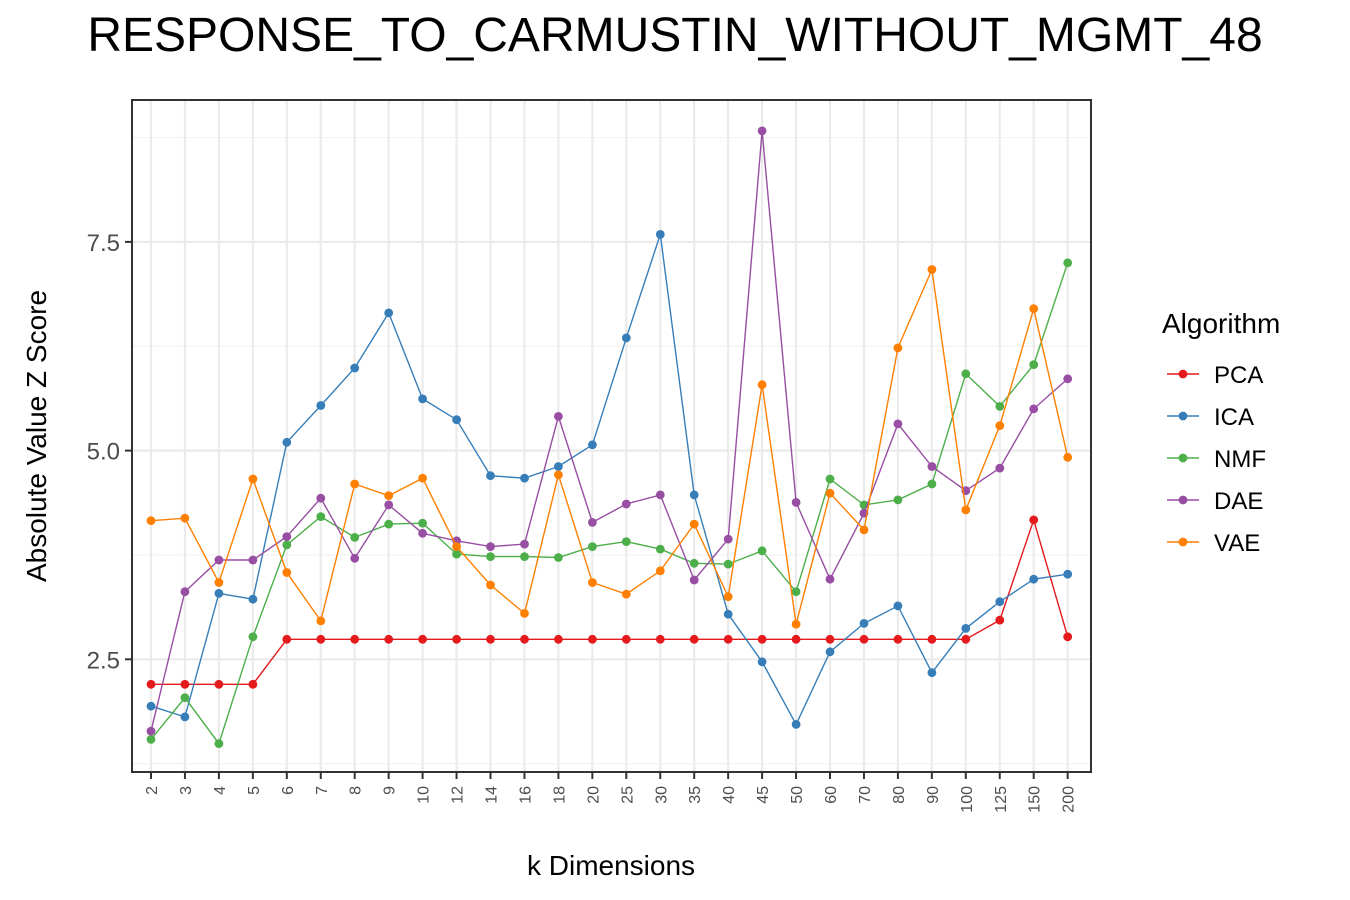 The height and width of the screenshot is (900, 1350). What do you see at coordinates (1215, 375) in the screenshot?
I see `legend-item-pca: PCA` at bounding box center [1215, 375].